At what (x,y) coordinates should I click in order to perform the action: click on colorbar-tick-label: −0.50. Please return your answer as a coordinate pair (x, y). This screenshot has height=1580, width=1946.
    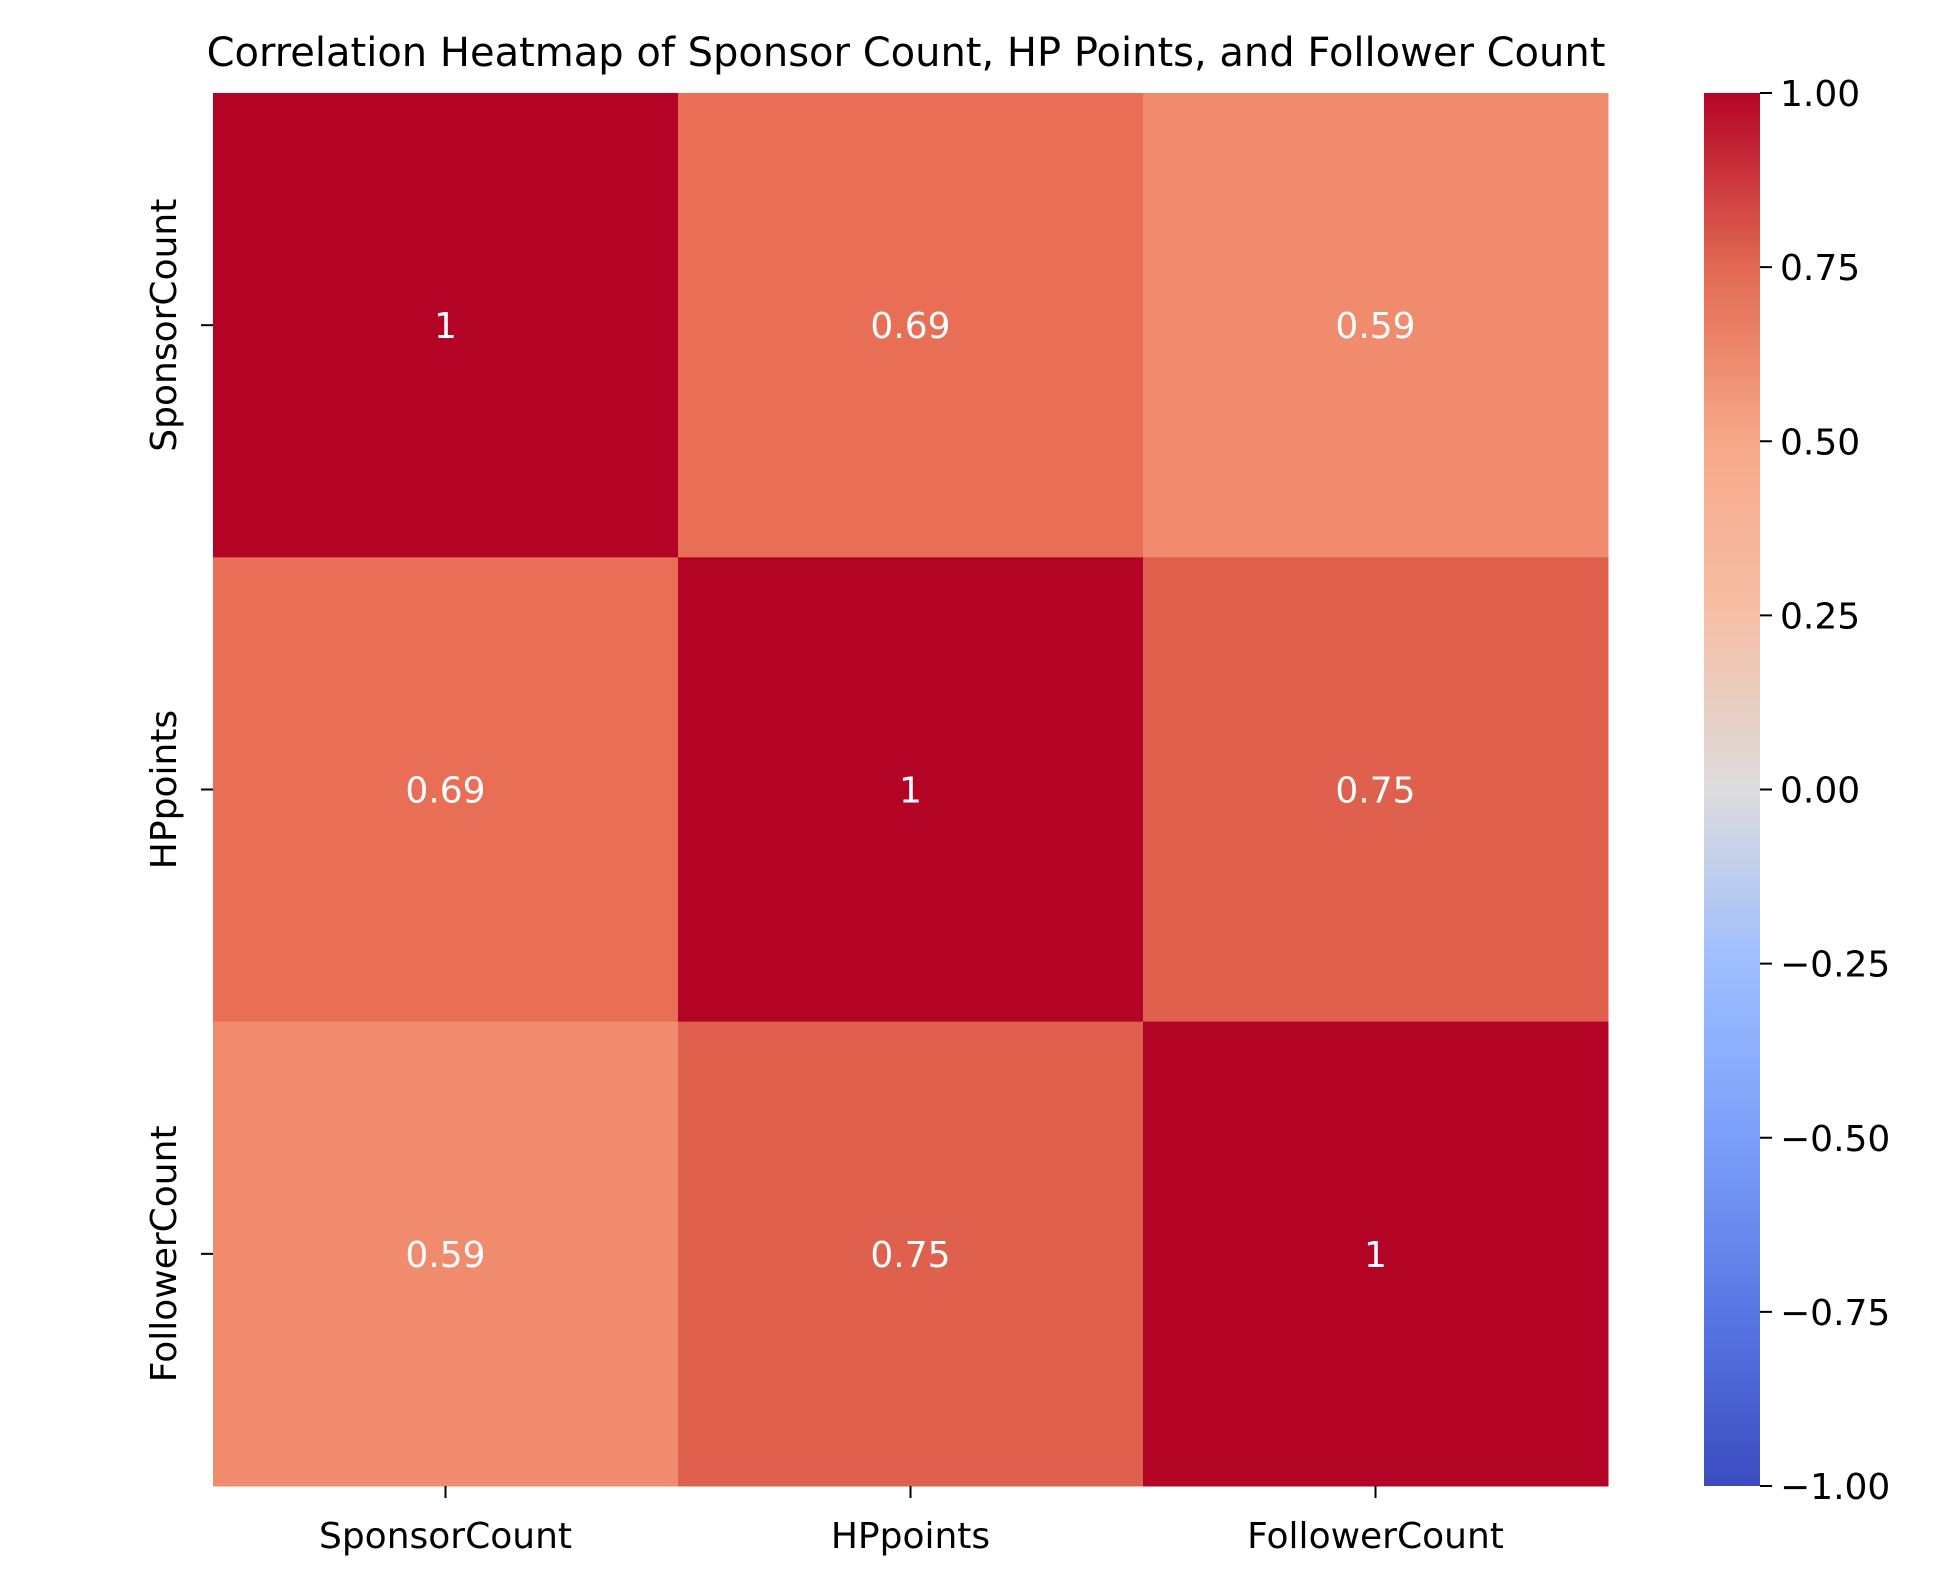
    Looking at the image, I should click on (1835, 1139).